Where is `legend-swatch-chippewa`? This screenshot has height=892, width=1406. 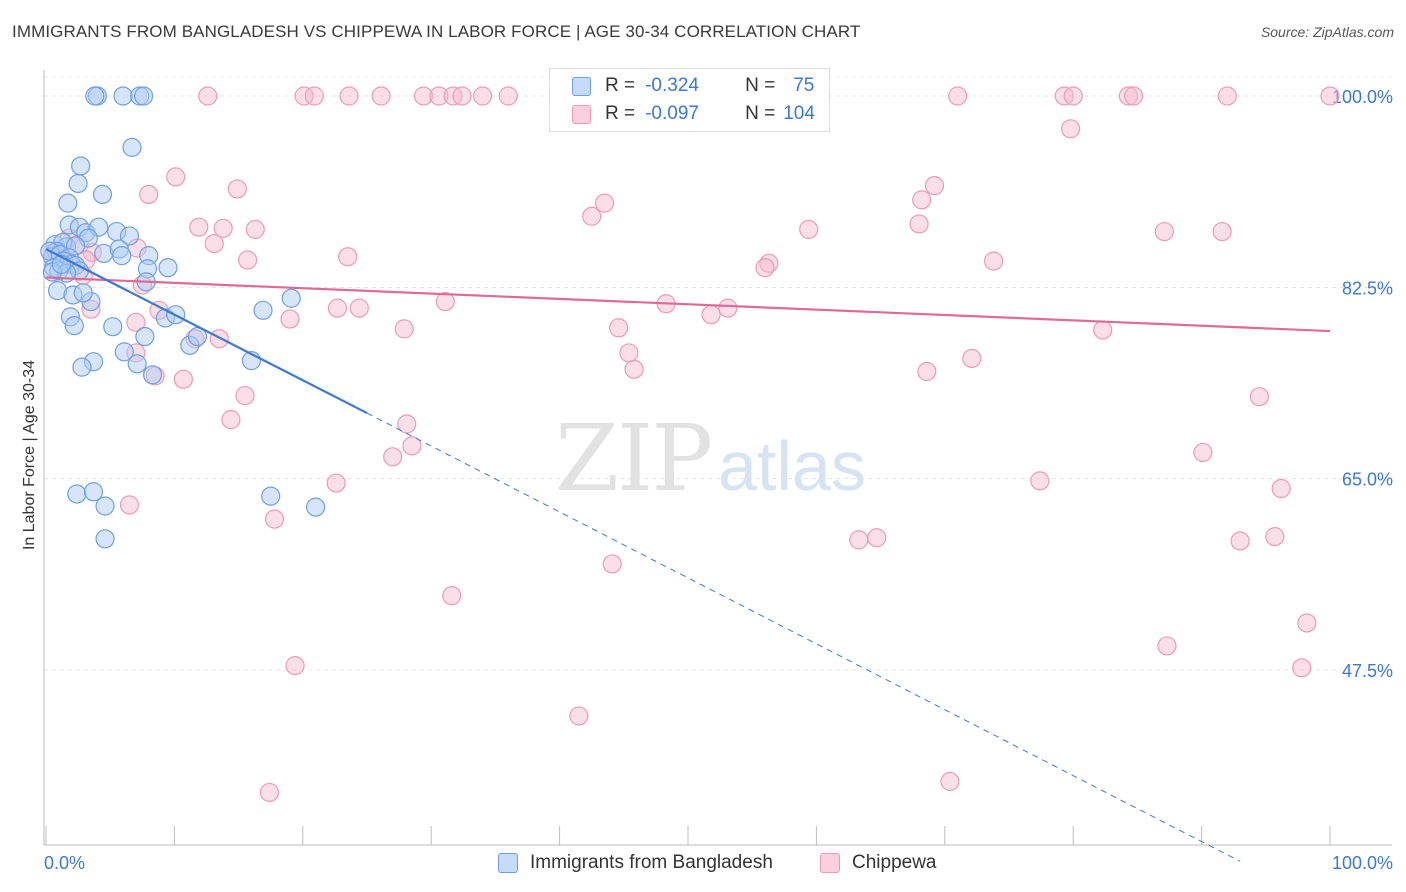
legend-swatch-chippewa is located at coordinates (830, 863).